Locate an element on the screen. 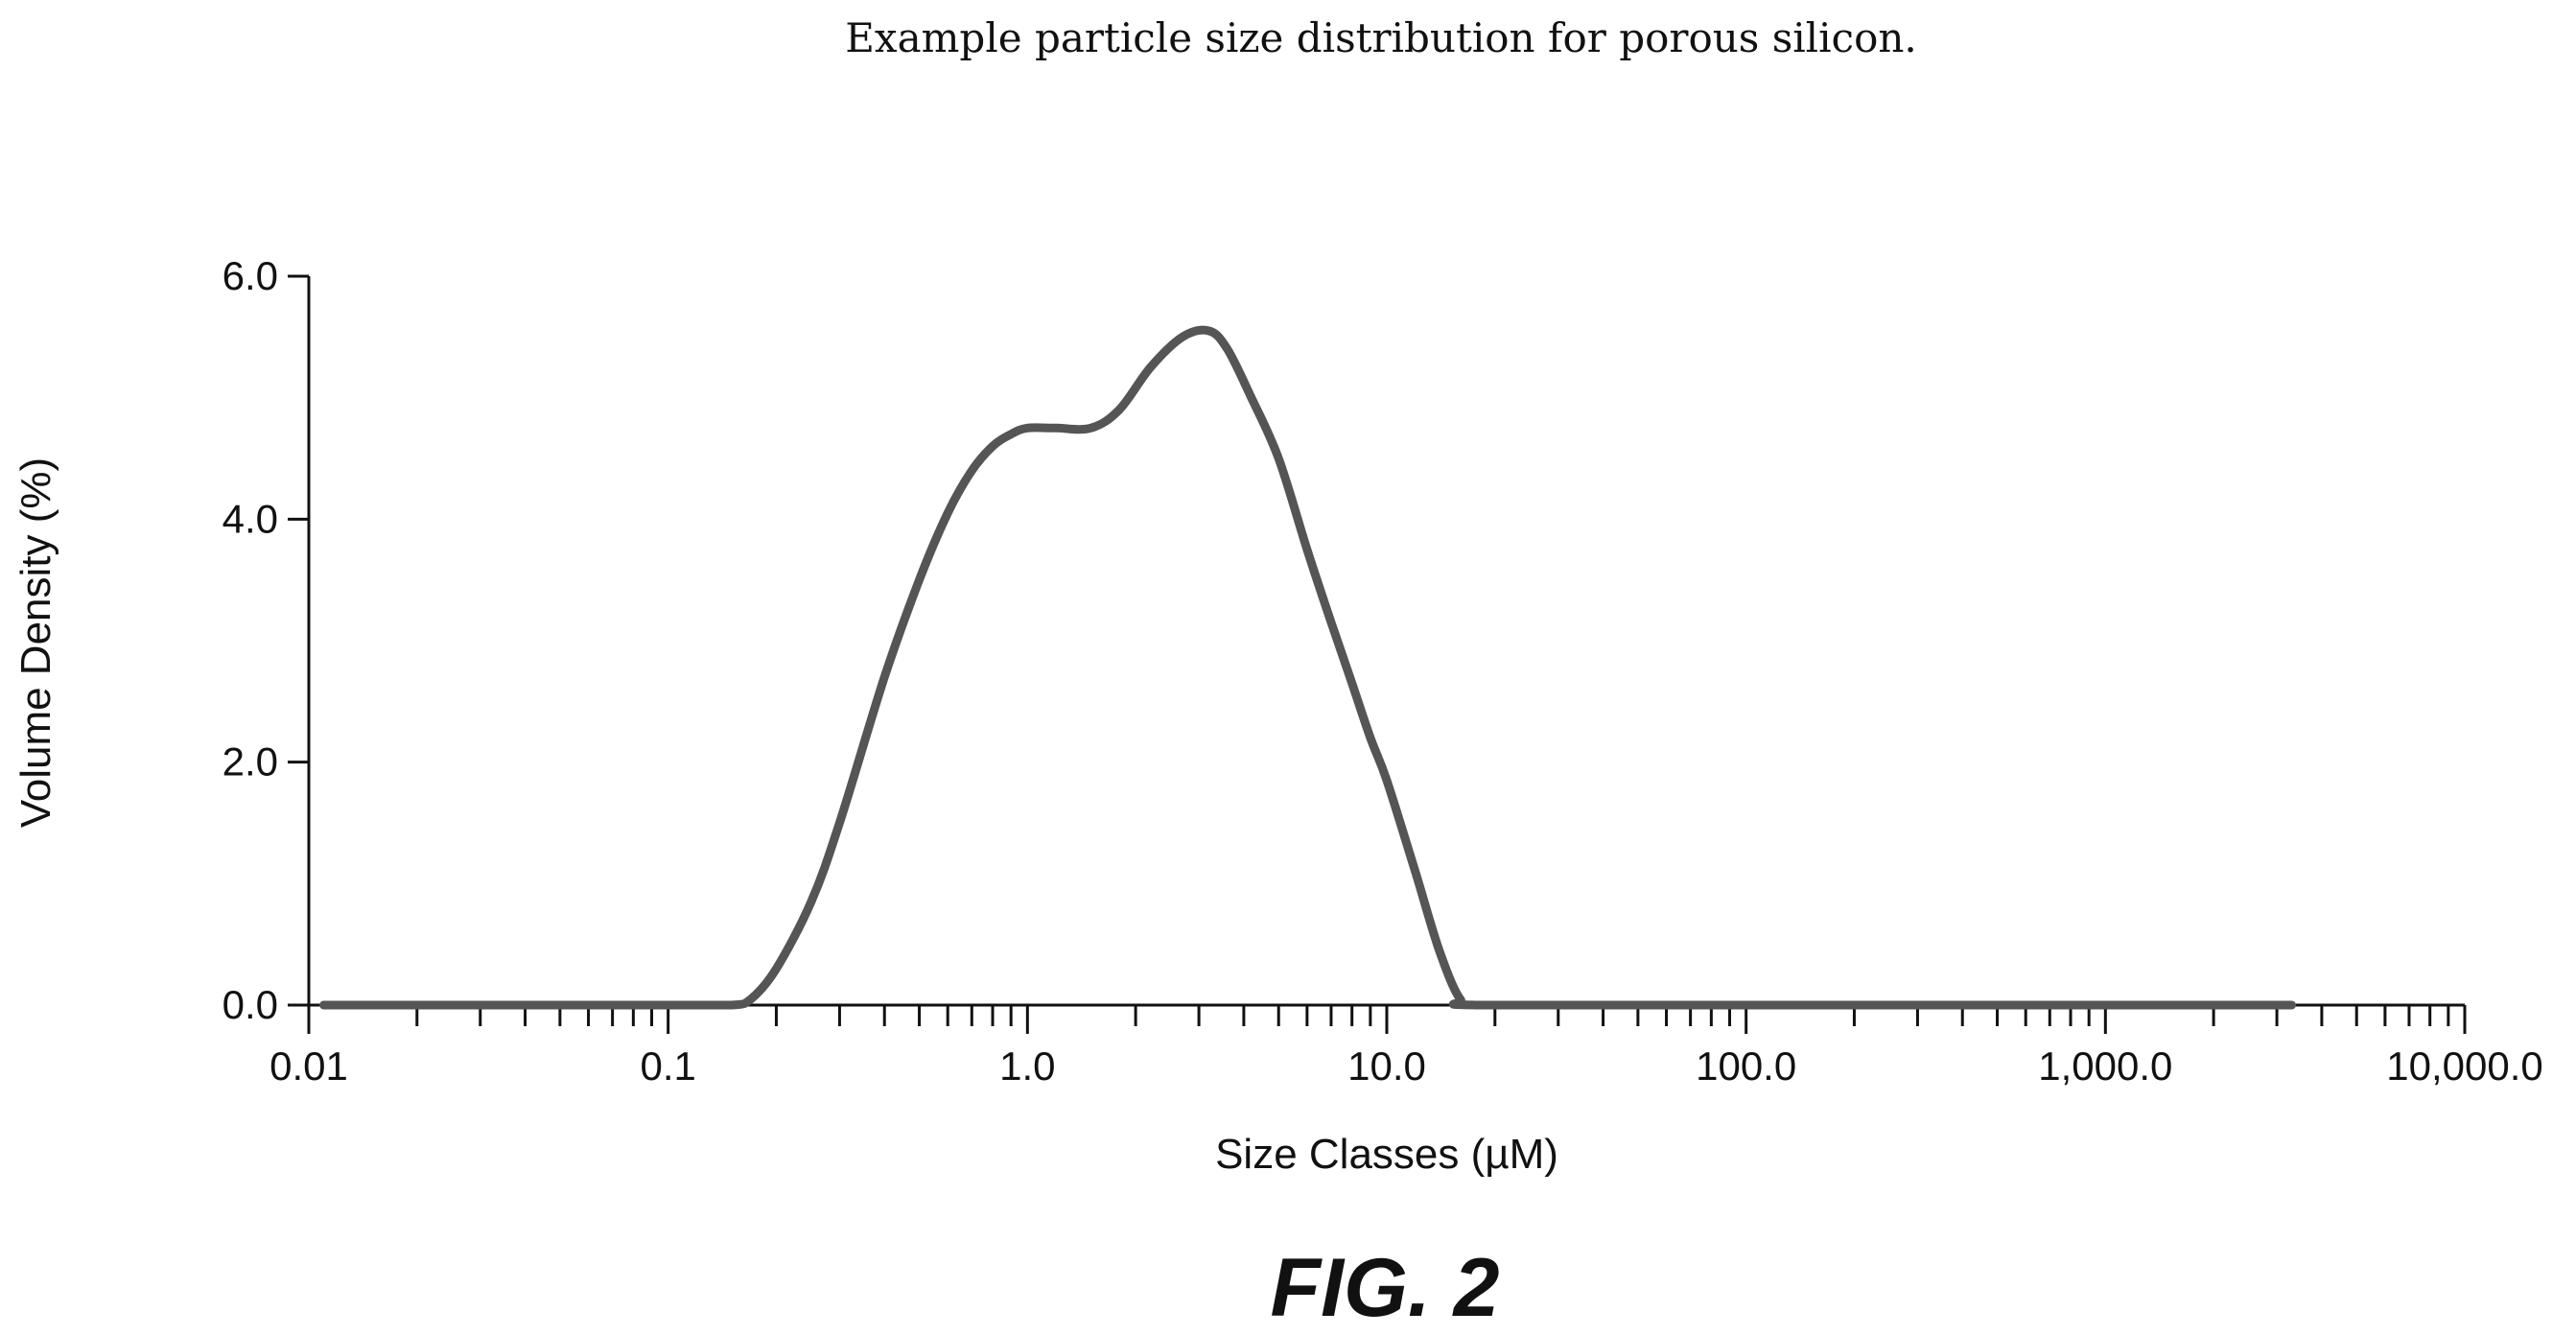 The image size is (2576, 1335). x-tick-label: 0.1 is located at coordinates (667, 1066).